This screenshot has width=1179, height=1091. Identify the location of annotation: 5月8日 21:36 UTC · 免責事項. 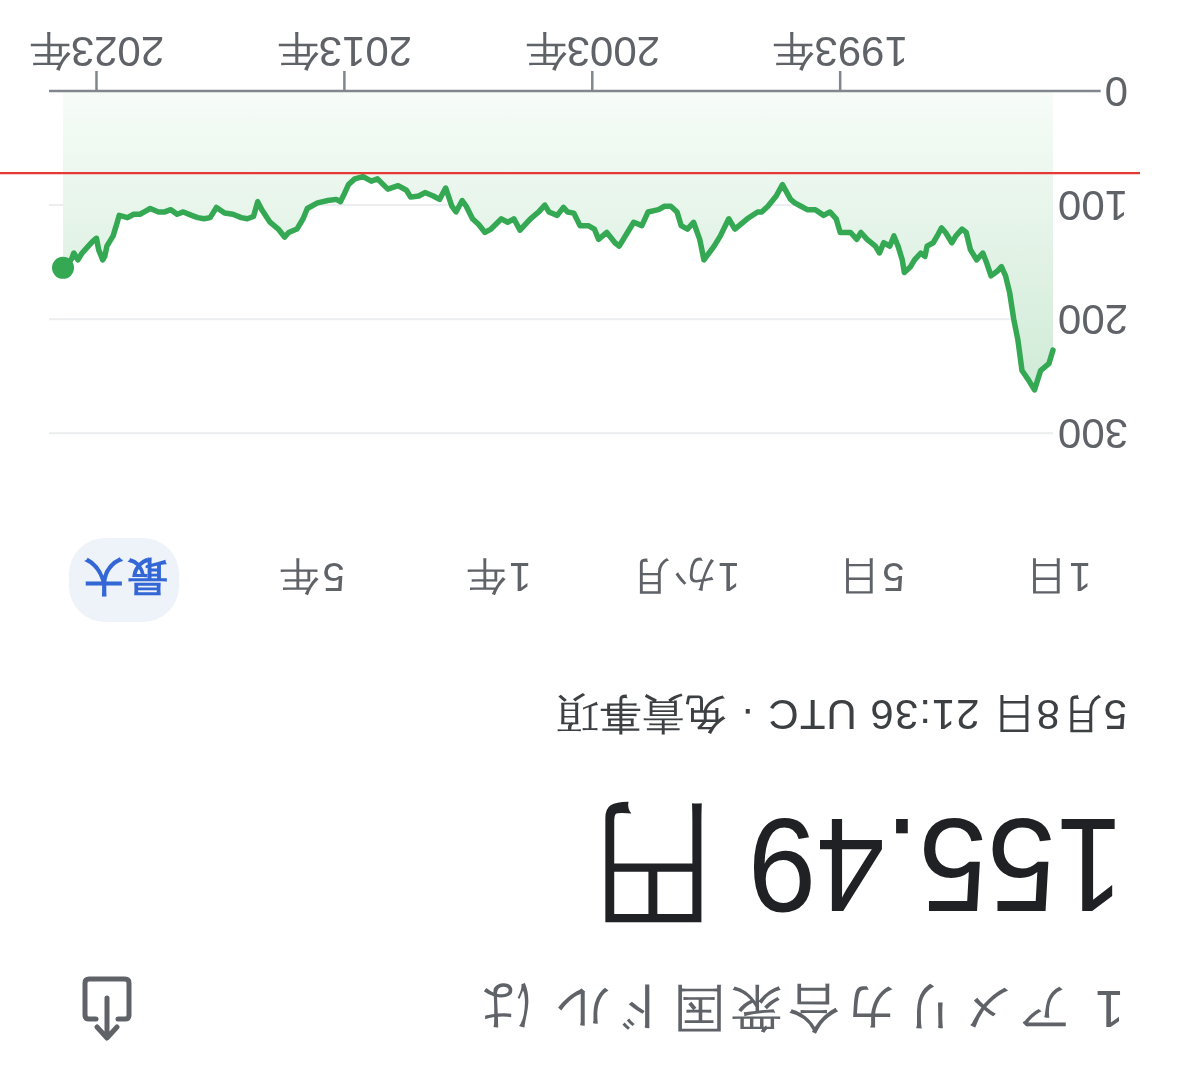
(841, 714).